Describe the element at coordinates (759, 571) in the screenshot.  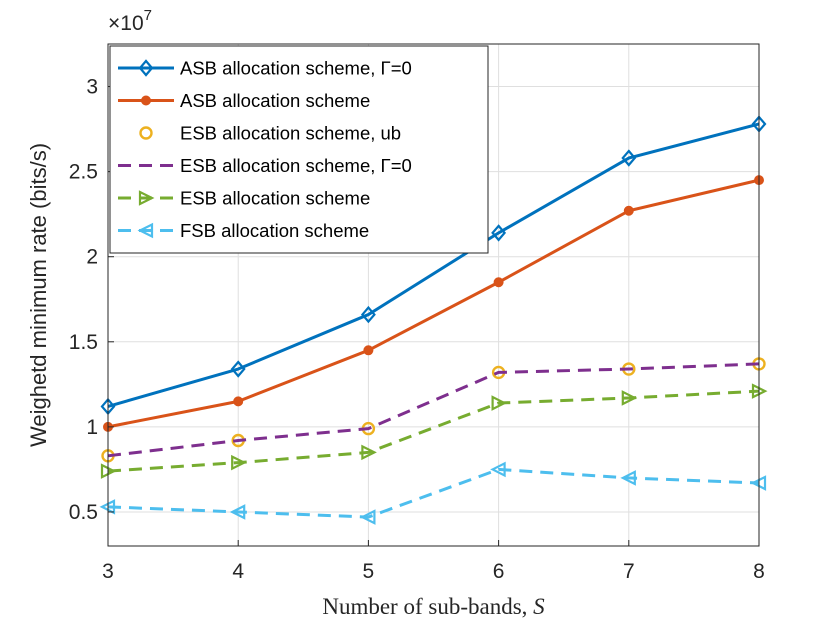
I see `x-tick-label: 8` at that location.